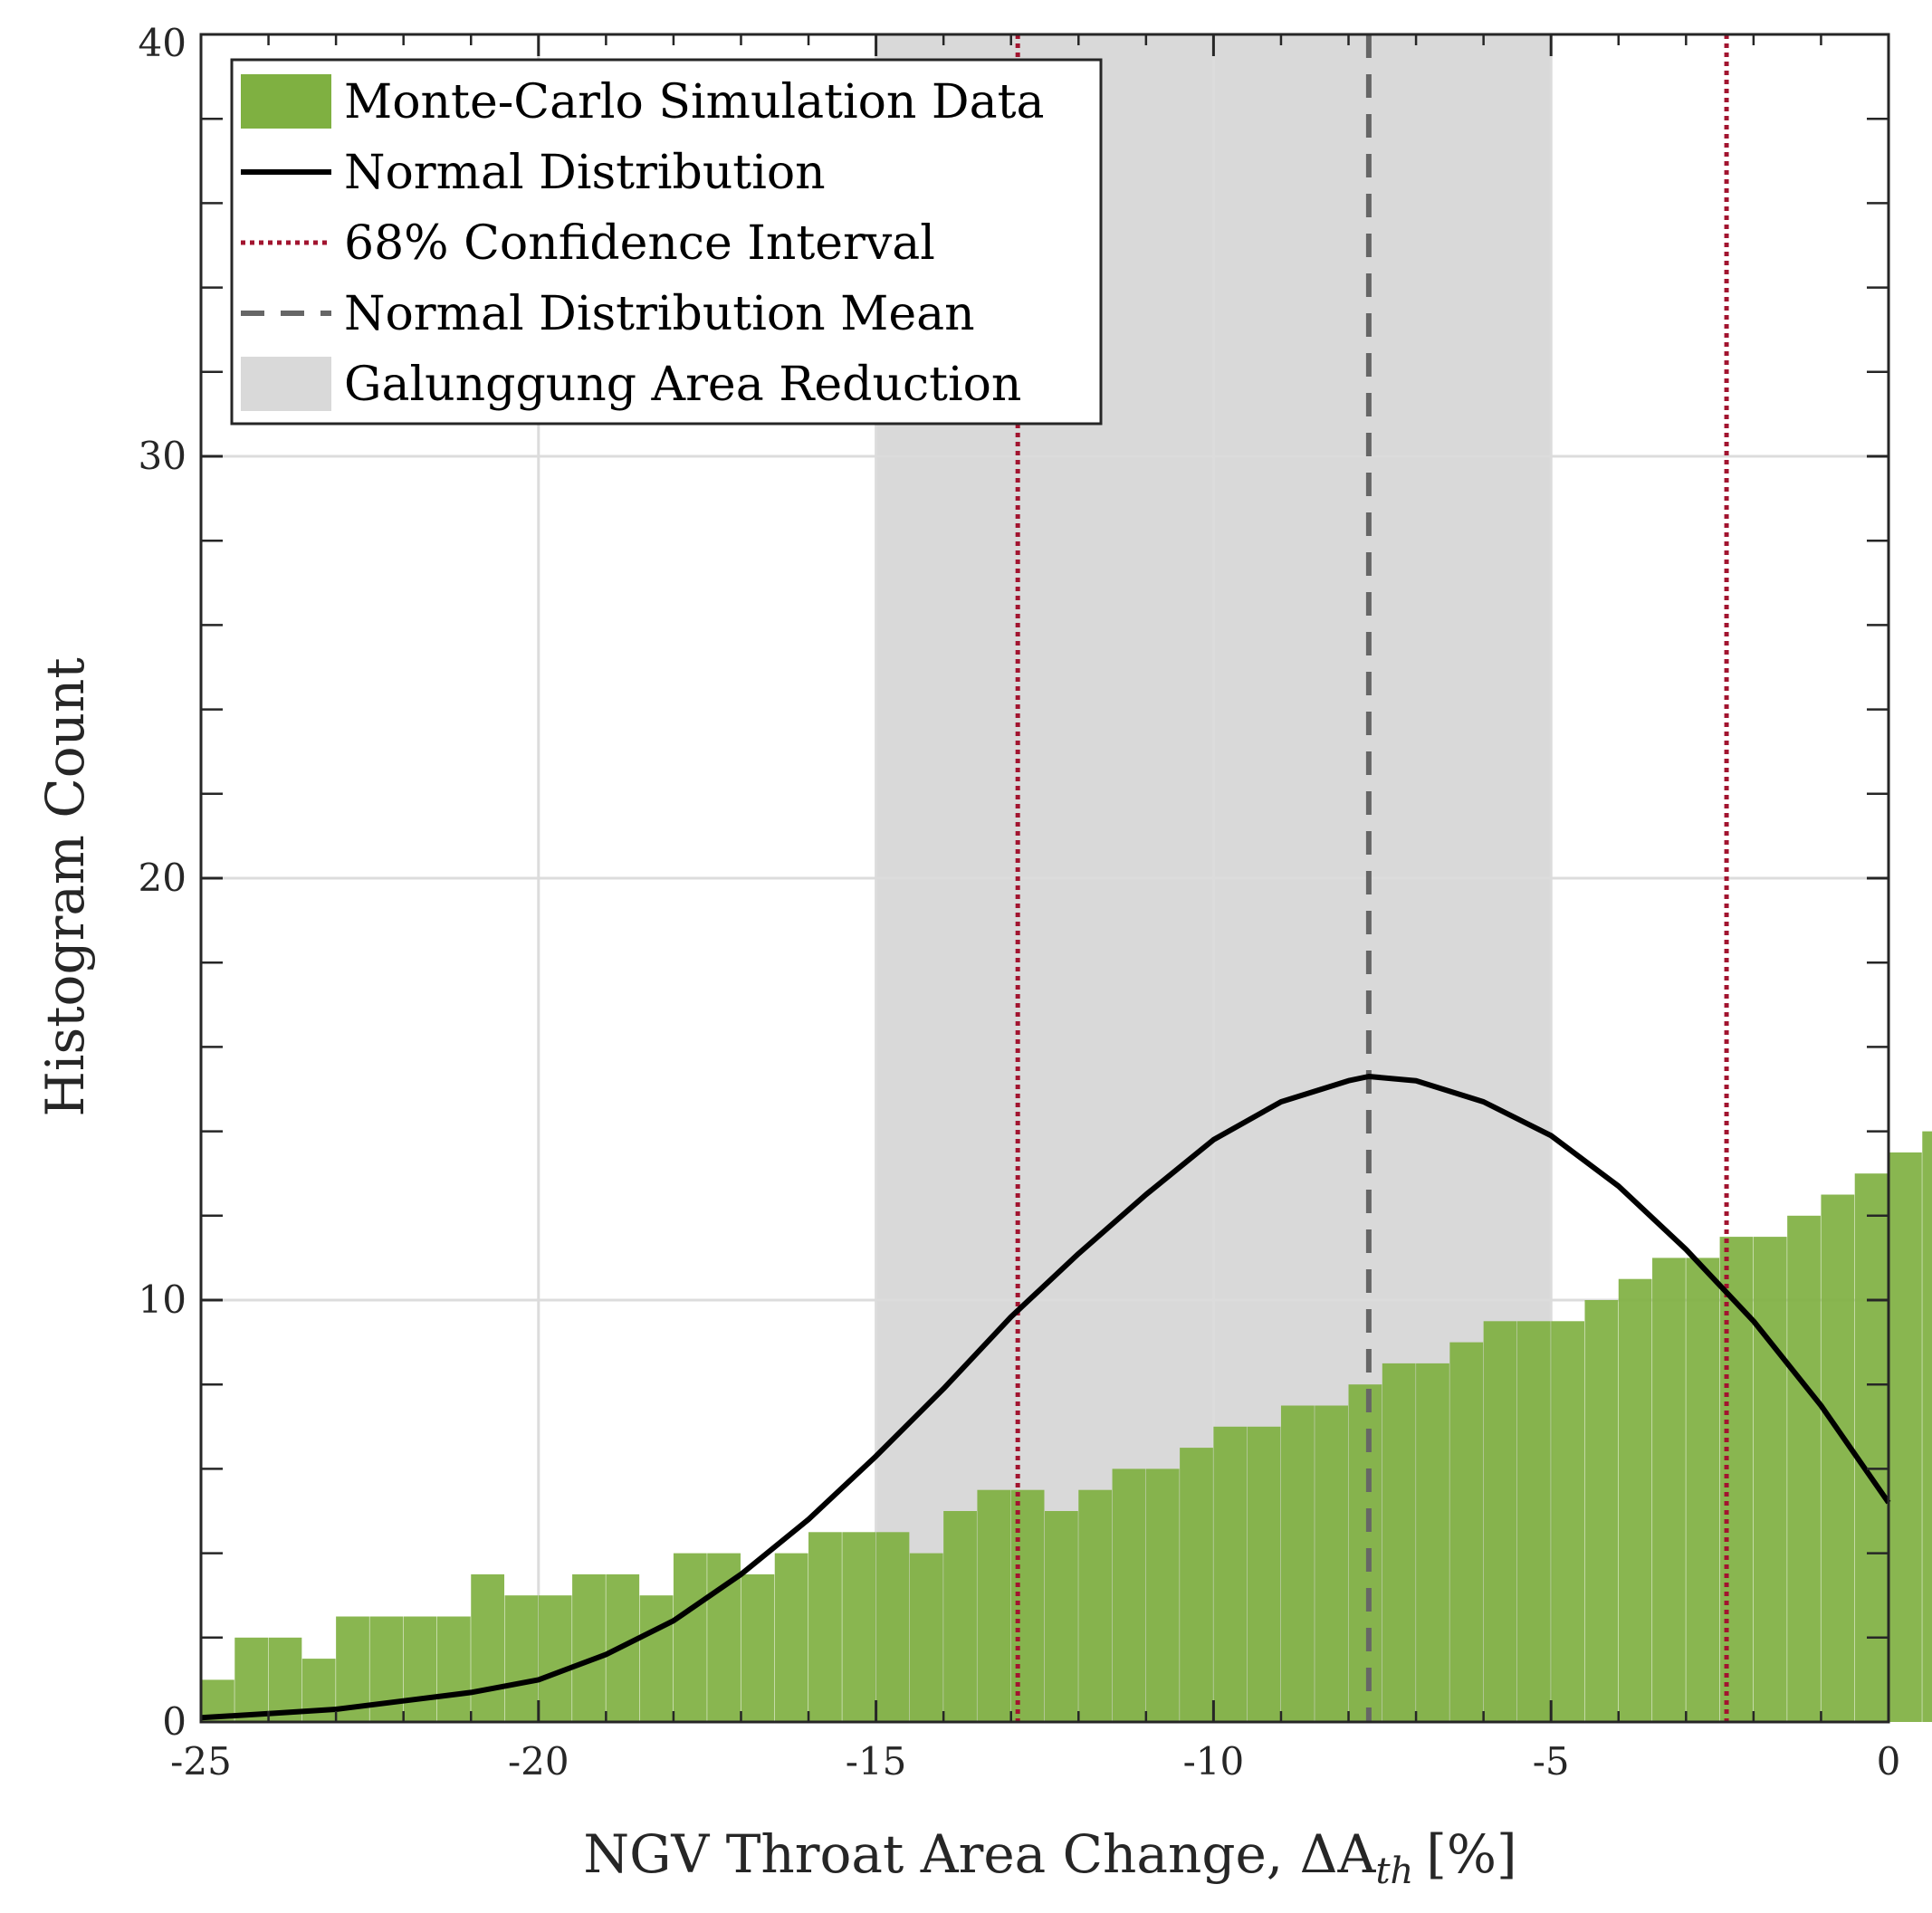 The image size is (1932, 1913). I want to click on y-tick-label: 30, so click(163, 456).